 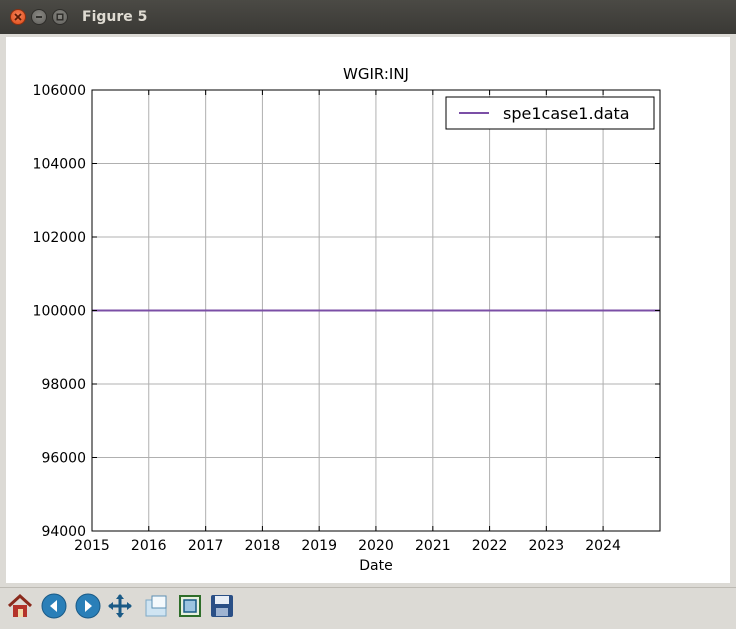 I want to click on forward-icon, so click(x=88, y=606).